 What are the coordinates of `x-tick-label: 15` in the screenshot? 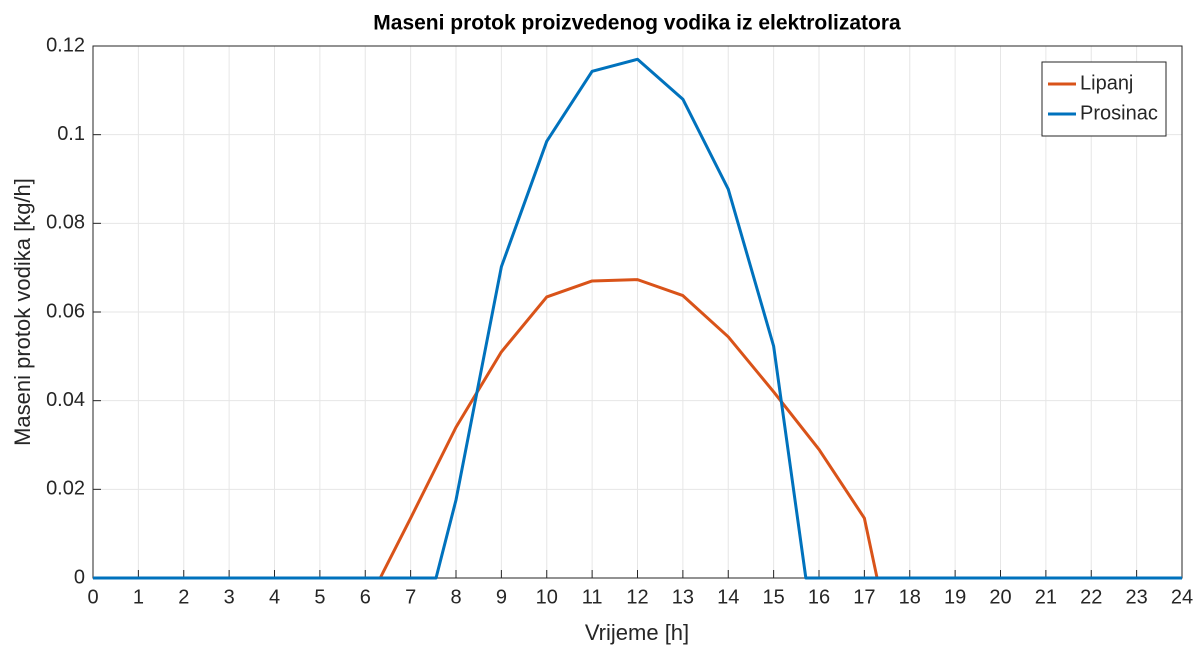 It's located at (774, 597).